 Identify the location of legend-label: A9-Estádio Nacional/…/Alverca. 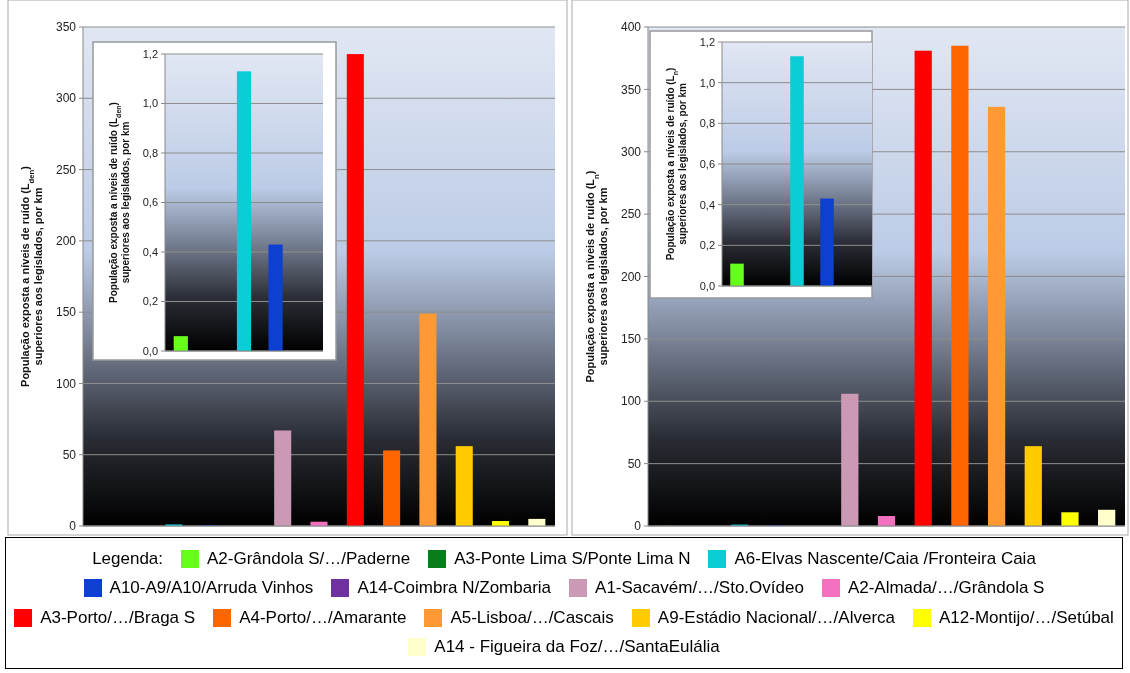
(776, 617).